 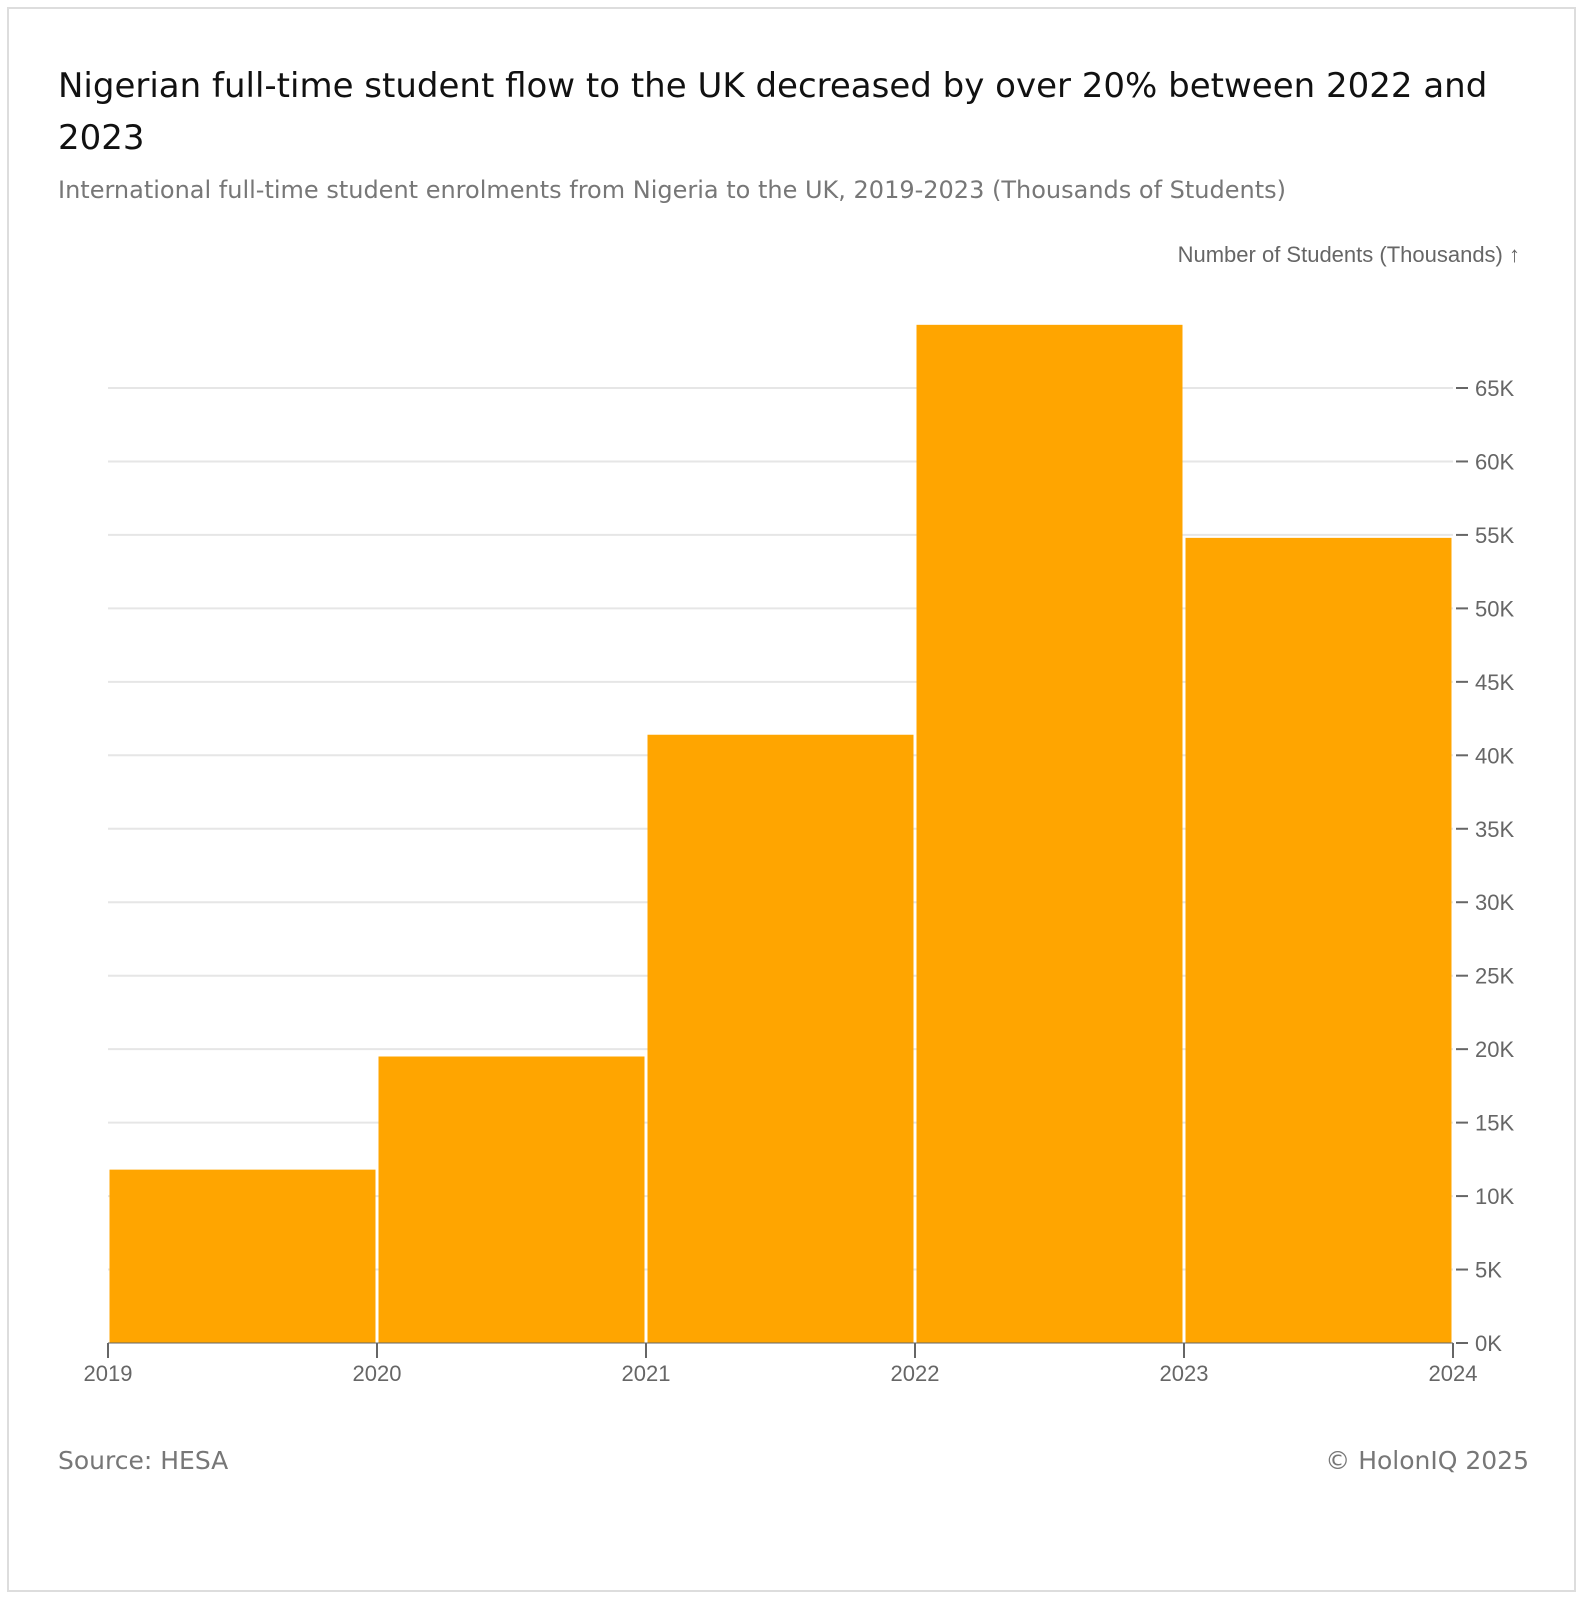 What do you see at coordinates (377, 1373) in the screenshot?
I see `x-tick-label: 2020` at bounding box center [377, 1373].